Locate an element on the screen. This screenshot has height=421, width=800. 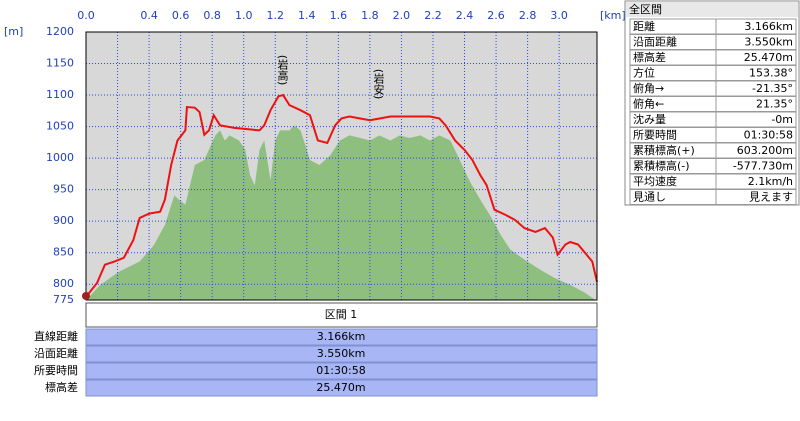
x-tick-label: 2.0 is located at coordinates (402, 15).